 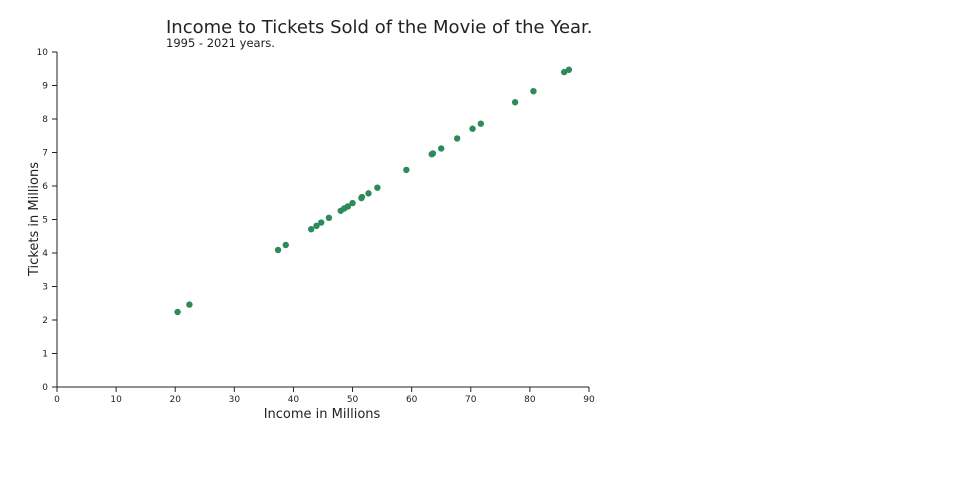 What do you see at coordinates (34, 219) in the screenshot?
I see `y-axis-label: Tickets in Millions` at bounding box center [34, 219].